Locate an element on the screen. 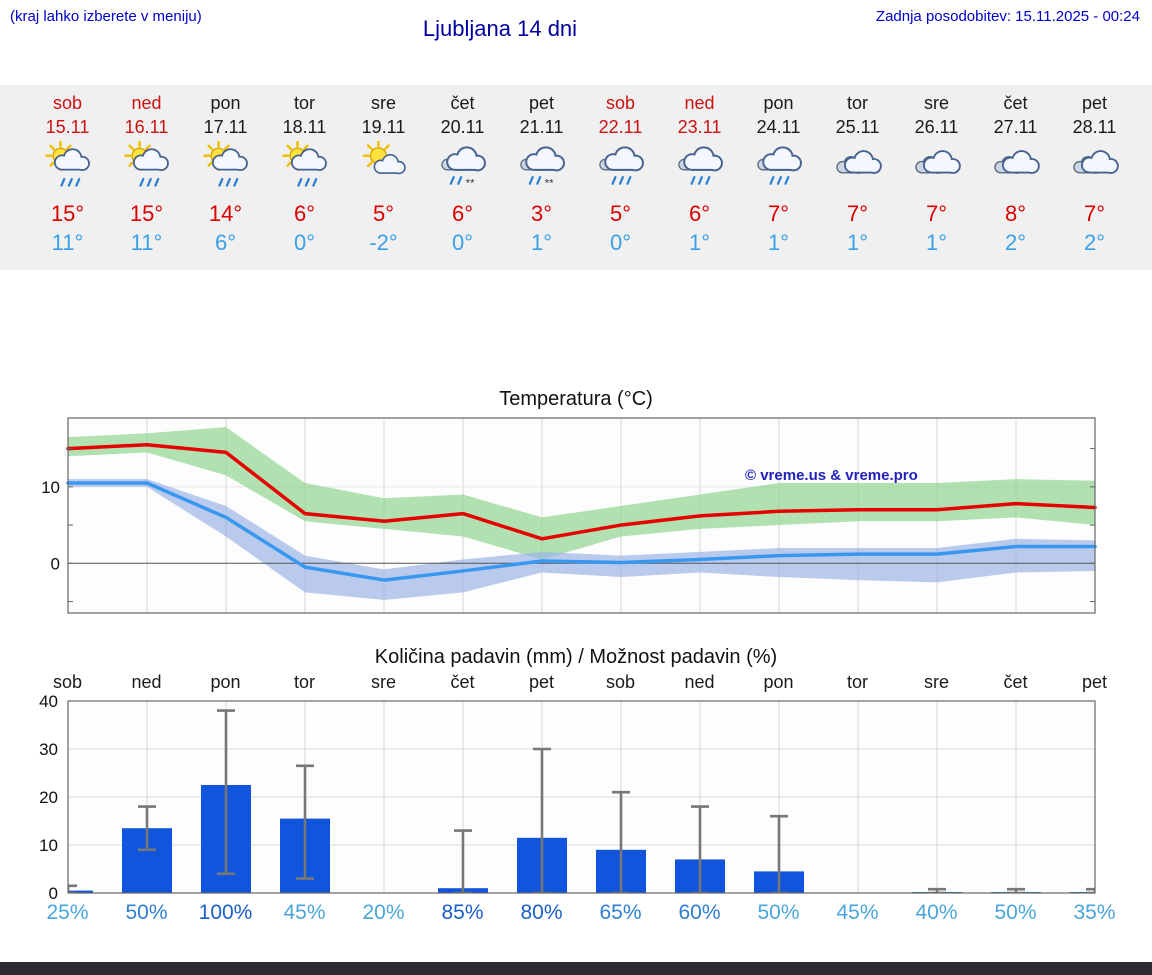 This screenshot has width=1152, height=975. temperature-chart-title: Temperatura (°C) is located at coordinates (576, 399).